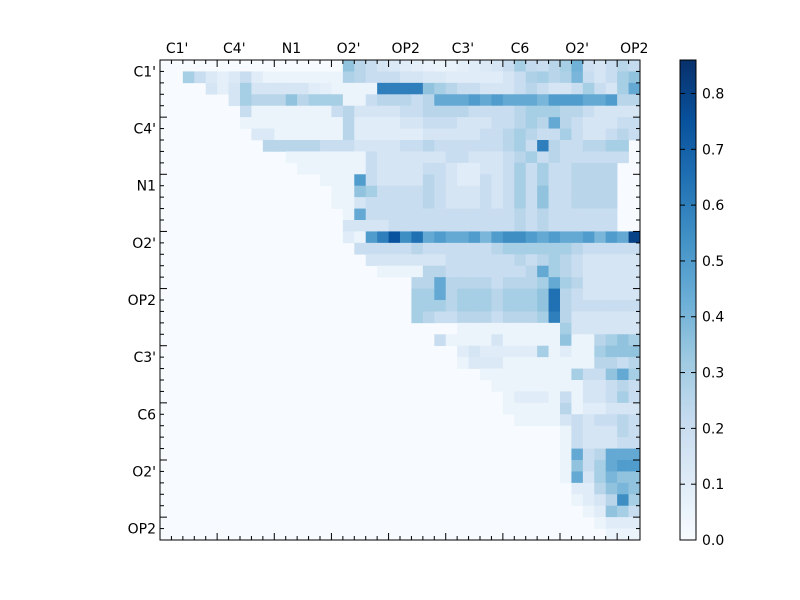 The width and height of the screenshot is (800, 600). I want to click on colorbar-tick-label: 0.1, so click(713, 485).